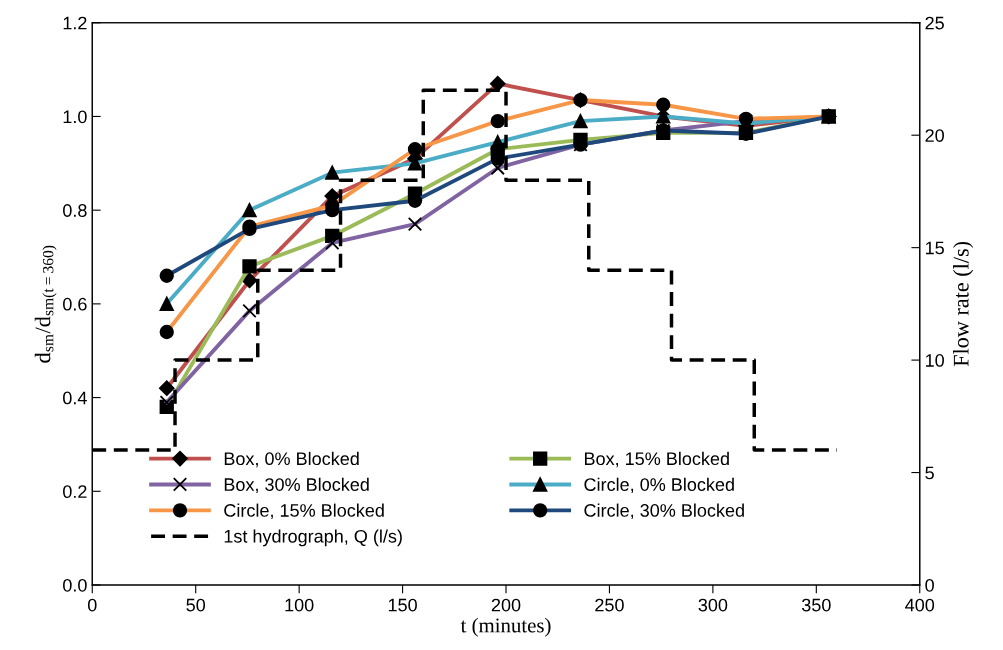 This screenshot has height=650, width=1003. What do you see at coordinates (963, 304) in the screenshot?
I see `y2-axis-title: Flow rate (l/s)` at bounding box center [963, 304].